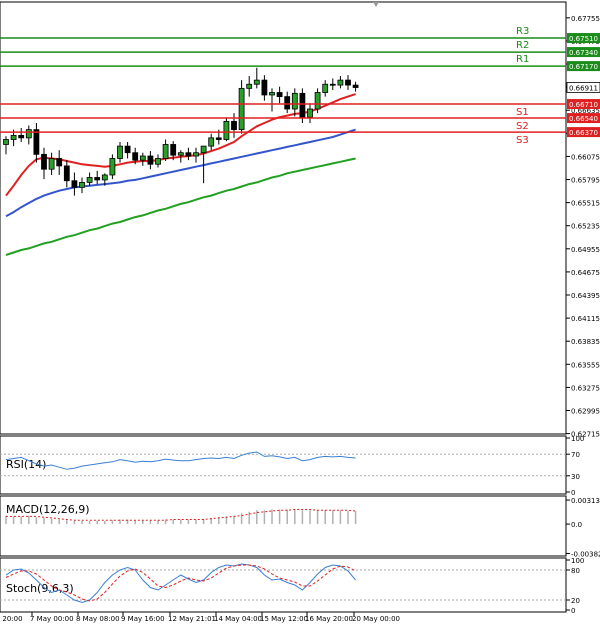  I want to click on level-price-label: 0.66370, so click(583, 133).